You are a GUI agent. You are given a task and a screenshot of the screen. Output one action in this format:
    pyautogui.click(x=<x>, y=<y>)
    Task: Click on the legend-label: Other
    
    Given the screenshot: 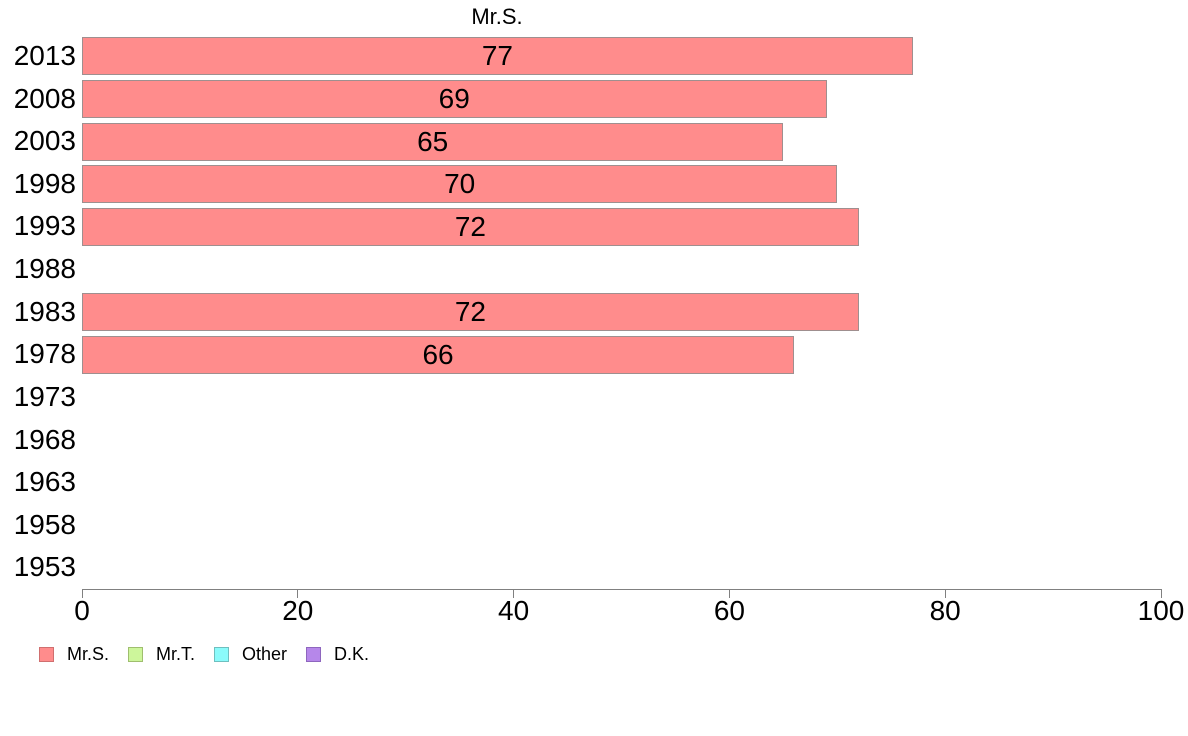 What is the action you would take?
    pyautogui.click(x=265, y=654)
    